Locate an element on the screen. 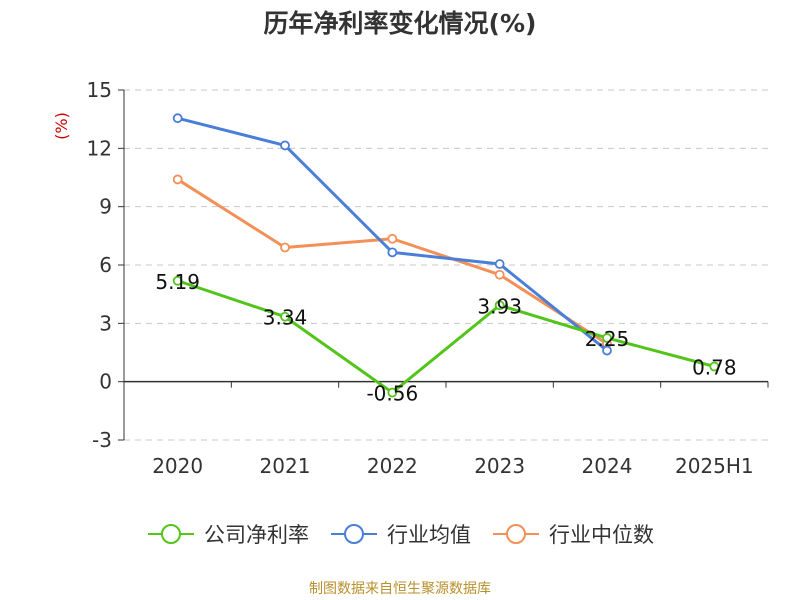  legend-item: 公司净利率 is located at coordinates (227, 534).